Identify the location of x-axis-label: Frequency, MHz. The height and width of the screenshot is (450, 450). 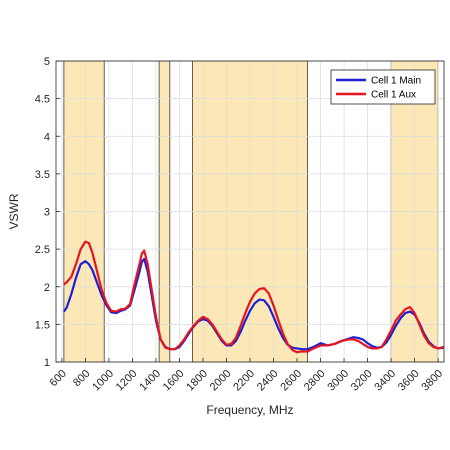
(249, 410).